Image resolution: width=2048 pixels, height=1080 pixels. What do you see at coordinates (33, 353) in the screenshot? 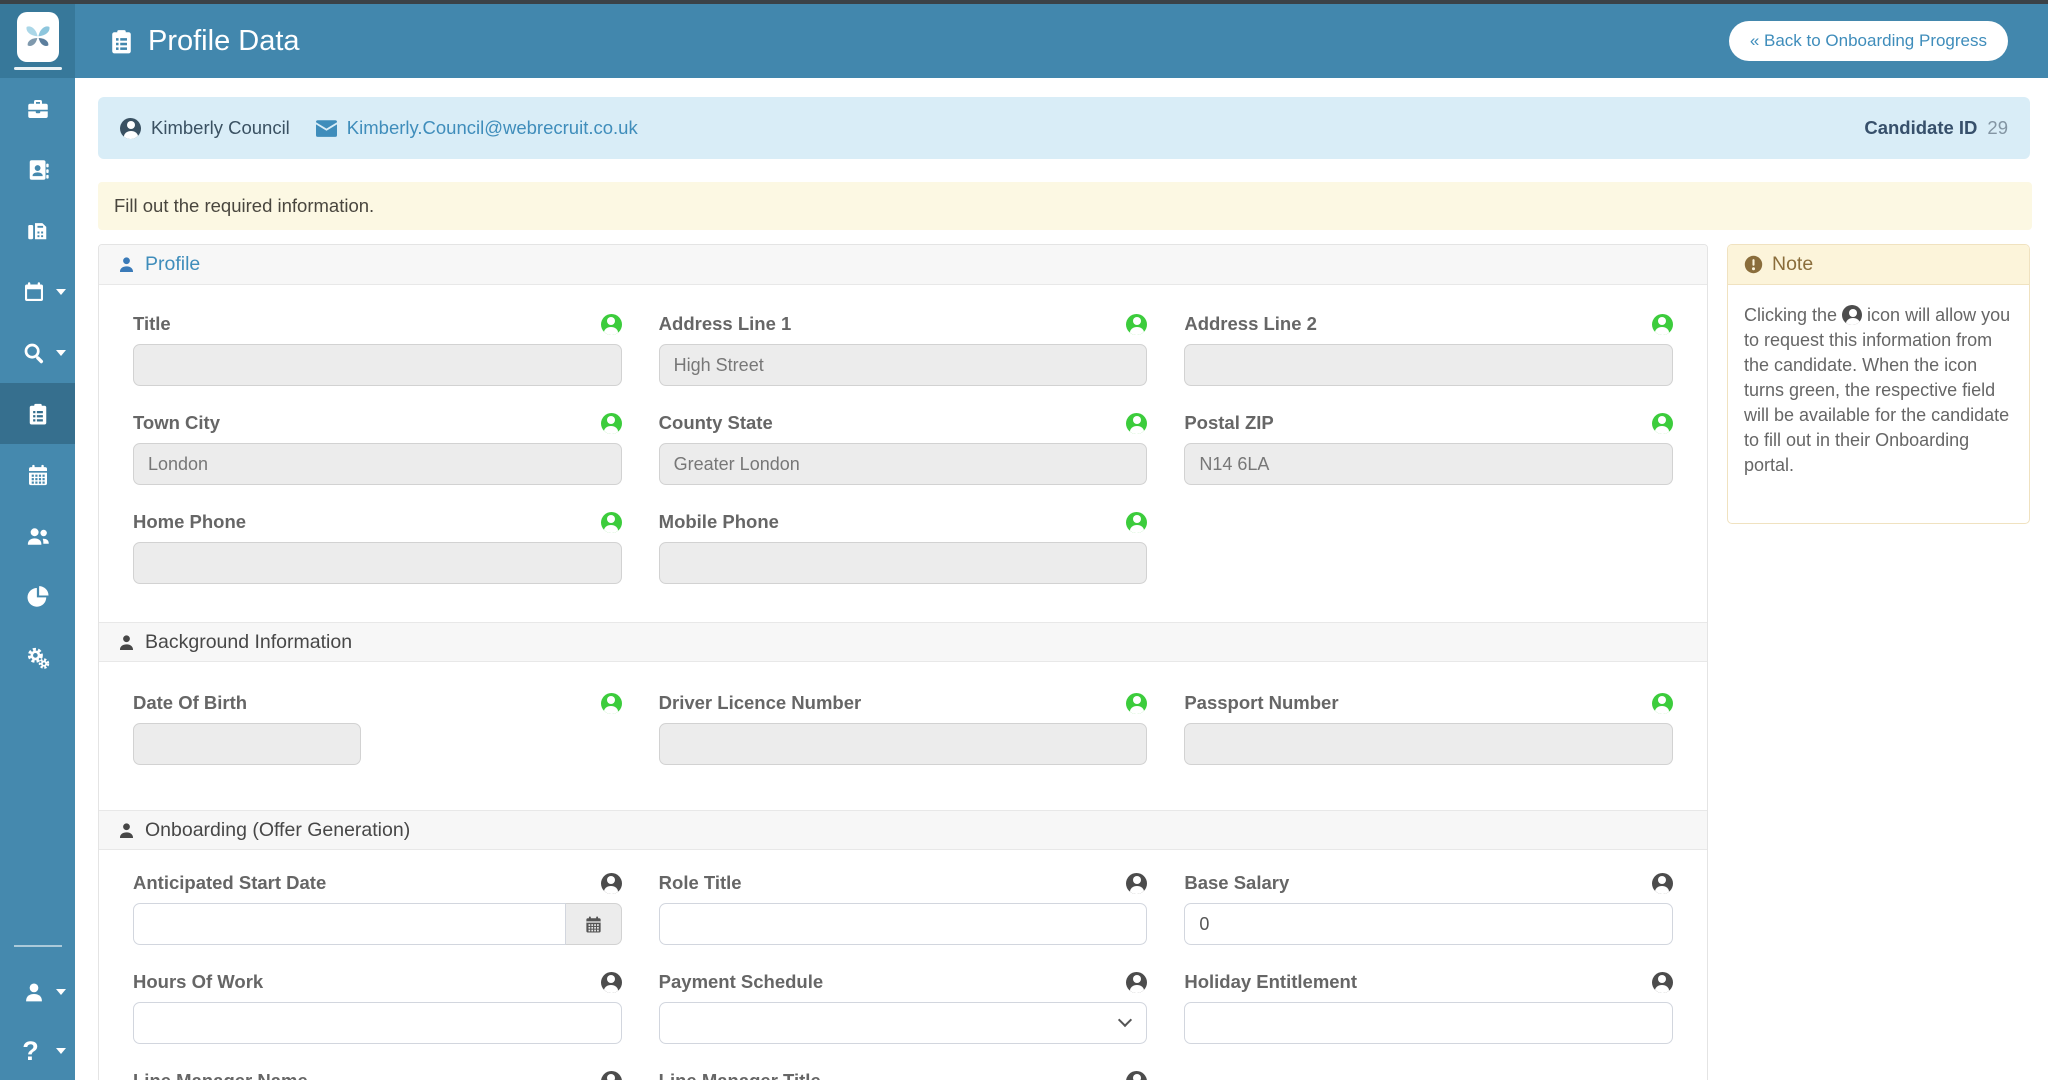
I see `search-dropdown-icon` at bounding box center [33, 353].